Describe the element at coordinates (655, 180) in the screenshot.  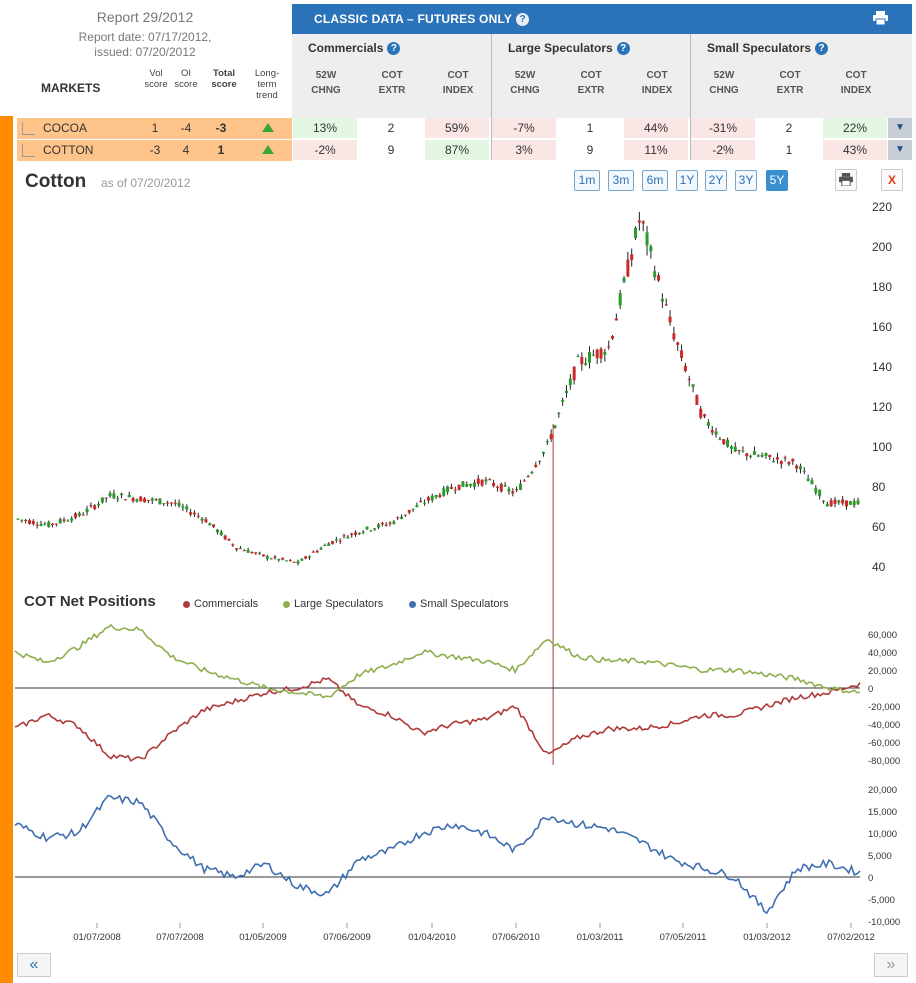
I see `range-button-6m: 6m` at that location.